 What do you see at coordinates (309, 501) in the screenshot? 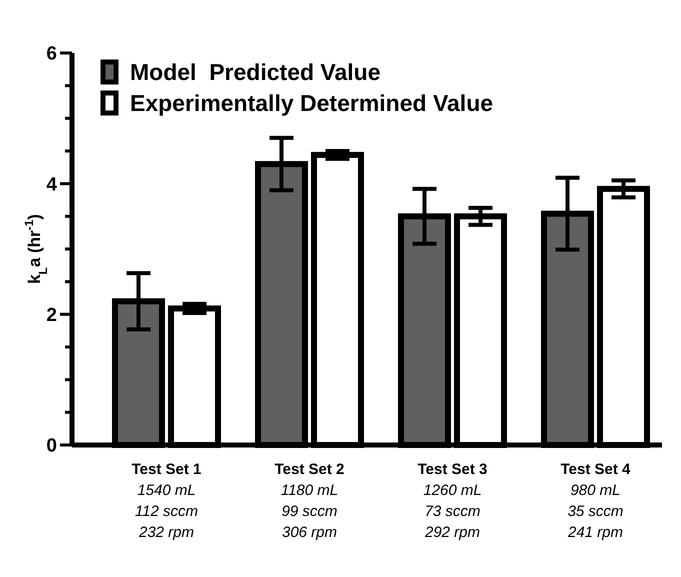
I see `x-tick-label: Test Set 2 1180 mL 99 sccm 306 rpm` at bounding box center [309, 501].